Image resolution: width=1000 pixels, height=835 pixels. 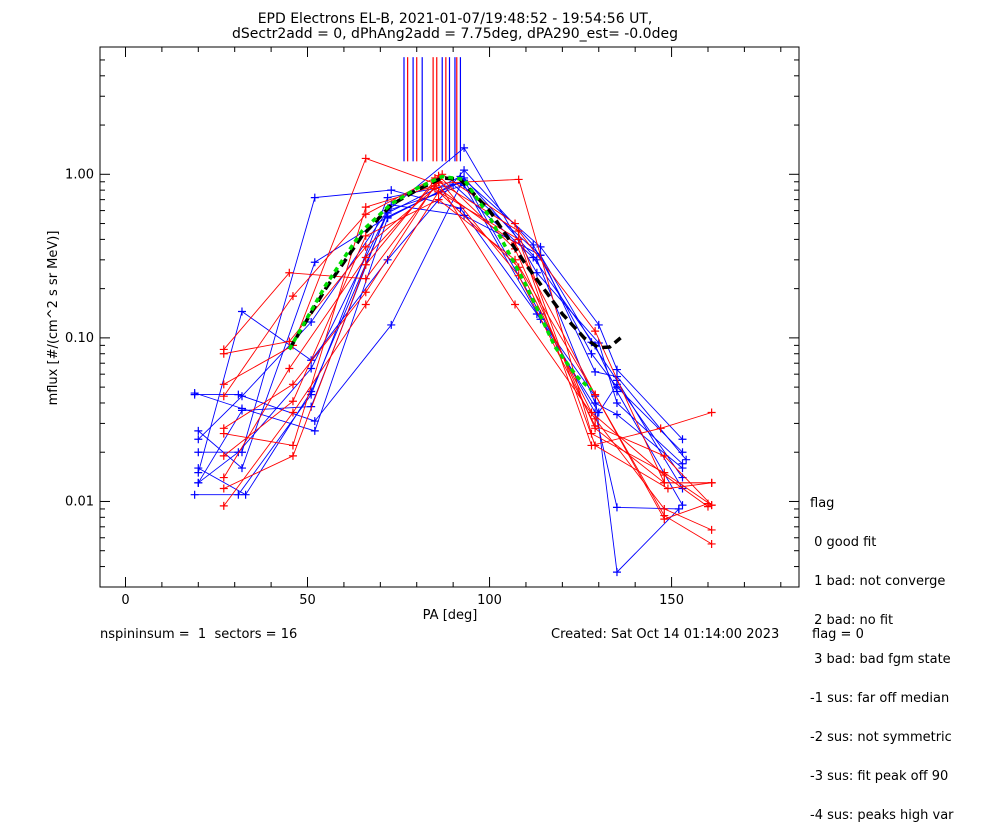 What do you see at coordinates (671, 600) in the screenshot?
I see `x-tick-label: 150` at bounding box center [671, 600].